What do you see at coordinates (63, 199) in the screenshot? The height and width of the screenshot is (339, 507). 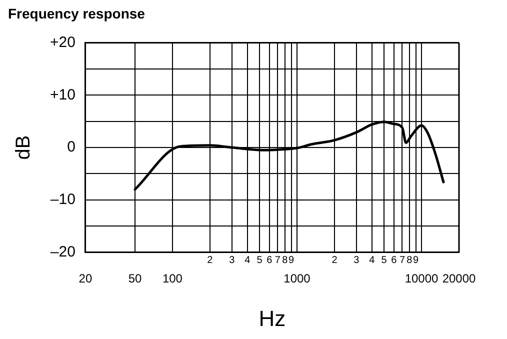 I see `y-tick-label: –10` at bounding box center [63, 199].